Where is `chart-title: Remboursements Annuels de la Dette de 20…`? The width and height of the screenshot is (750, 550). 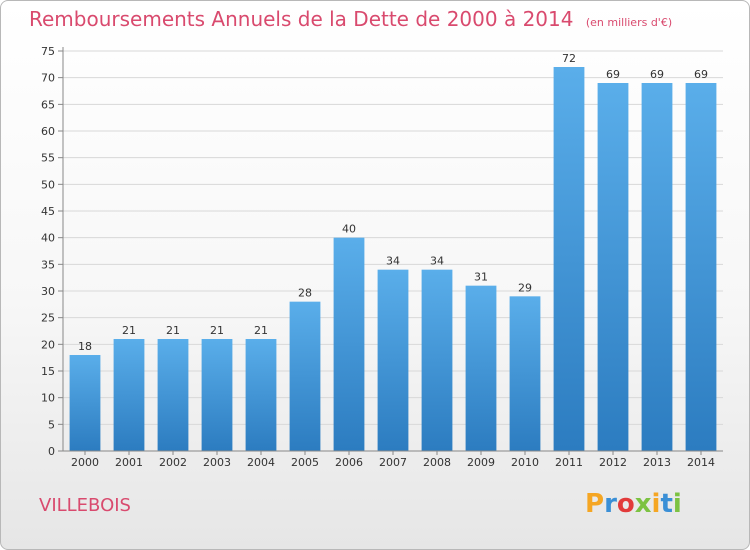
chart-title: Remboursements Annuels de la Dette de 20… is located at coordinates (350, 19).